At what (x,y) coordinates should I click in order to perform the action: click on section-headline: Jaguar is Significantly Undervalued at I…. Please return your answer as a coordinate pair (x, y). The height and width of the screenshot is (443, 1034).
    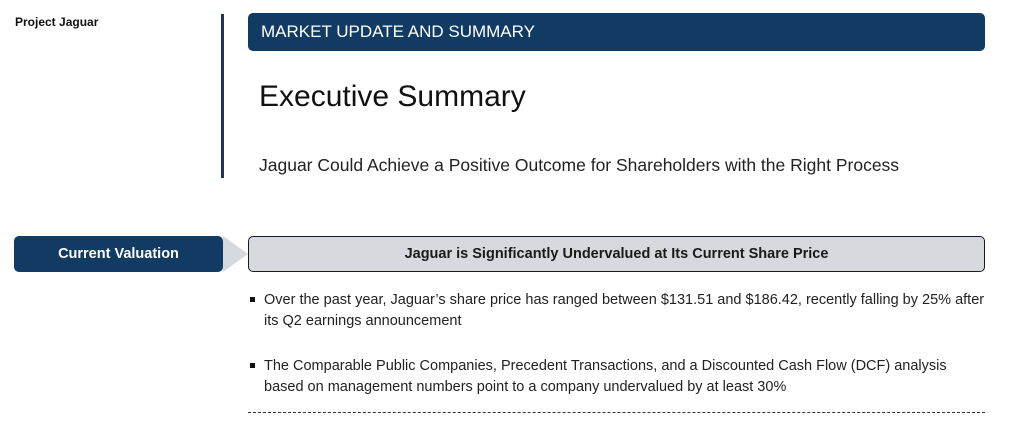
    Looking at the image, I should click on (616, 254).